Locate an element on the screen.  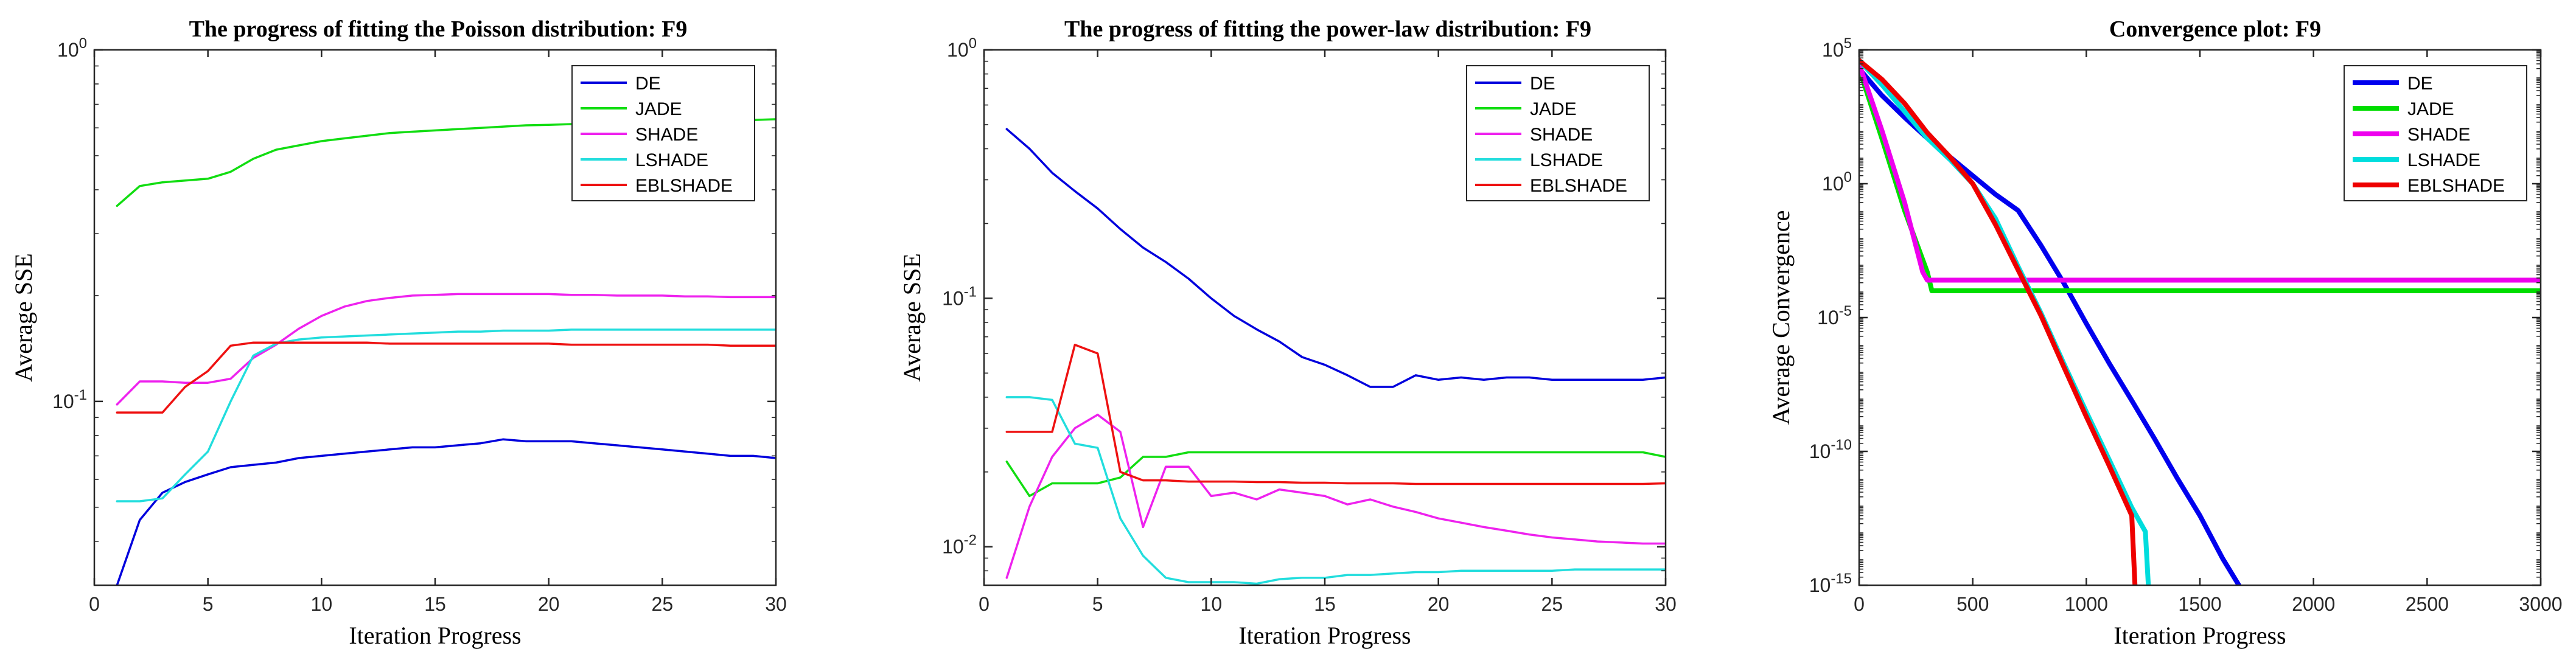
y-tick-label: 10⁻⁵ is located at coordinates (1834, 315).